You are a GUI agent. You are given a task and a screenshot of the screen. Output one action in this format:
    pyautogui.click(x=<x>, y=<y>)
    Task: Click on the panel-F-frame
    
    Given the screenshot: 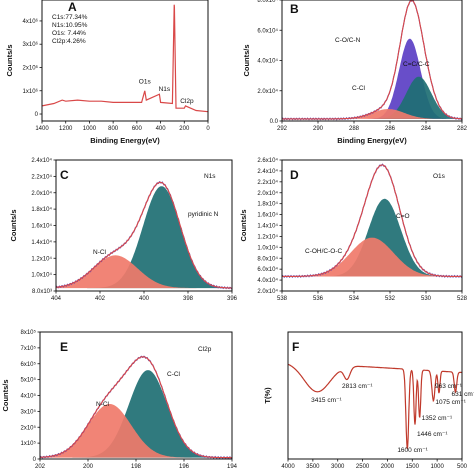 What is the action you would take?
    pyautogui.click(x=375, y=395)
    